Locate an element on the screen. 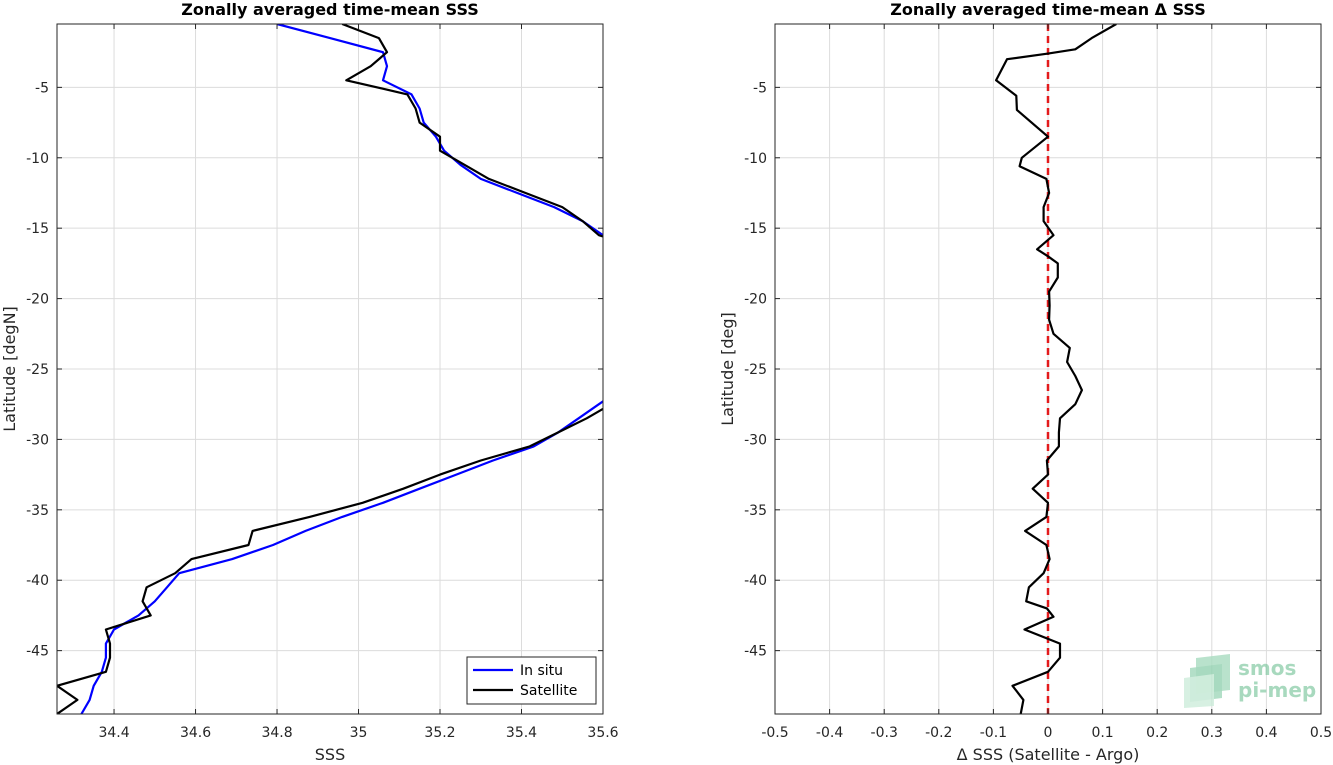 The image size is (1333, 765). x-tick-label: 34.6 is located at coordinates (195, 733).